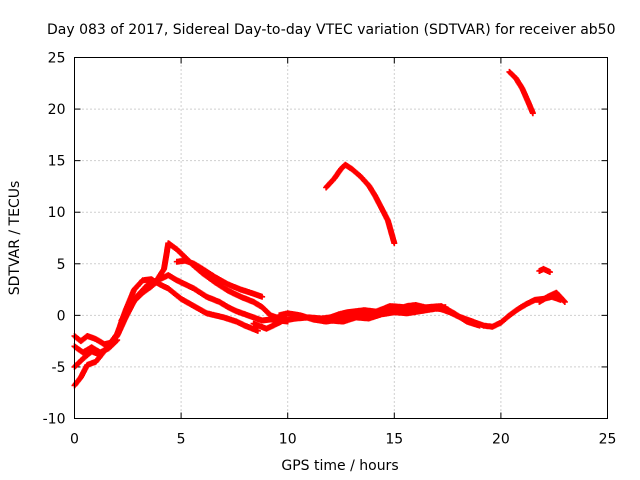 The height and width of the screenshot is (480, 640). What do you see at coordinates (57, 213) in the screenshot?
I see `y-tick-label: 10` at bounding box center [57, 213].